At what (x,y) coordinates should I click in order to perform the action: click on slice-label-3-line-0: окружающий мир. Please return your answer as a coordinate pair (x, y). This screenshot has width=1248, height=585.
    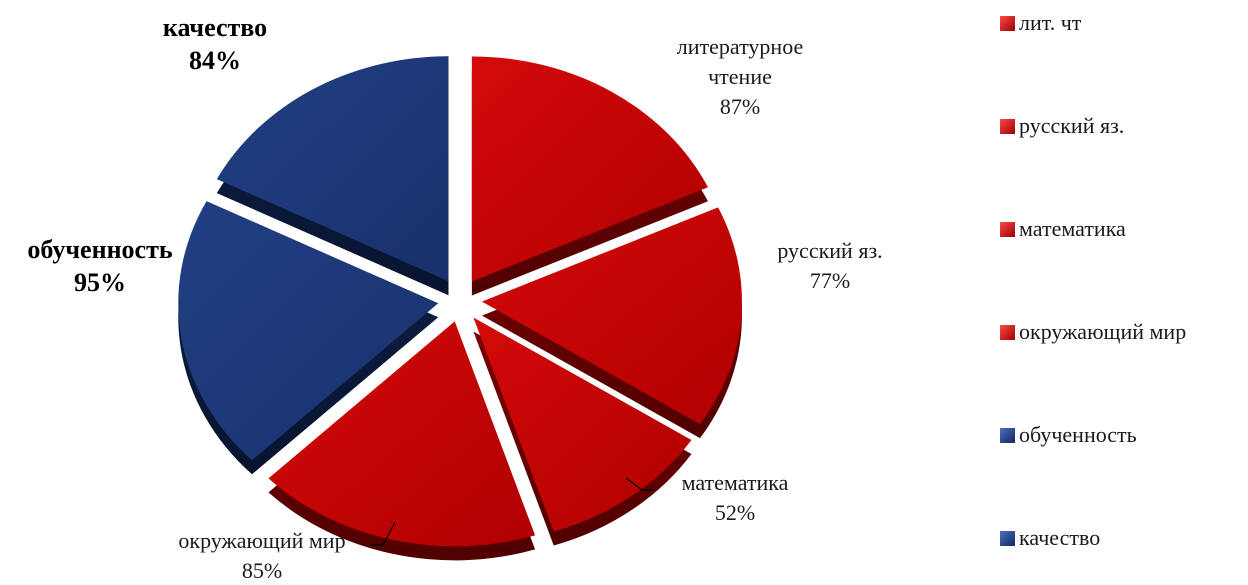
    Looking at the image, I should click on (261, 540).